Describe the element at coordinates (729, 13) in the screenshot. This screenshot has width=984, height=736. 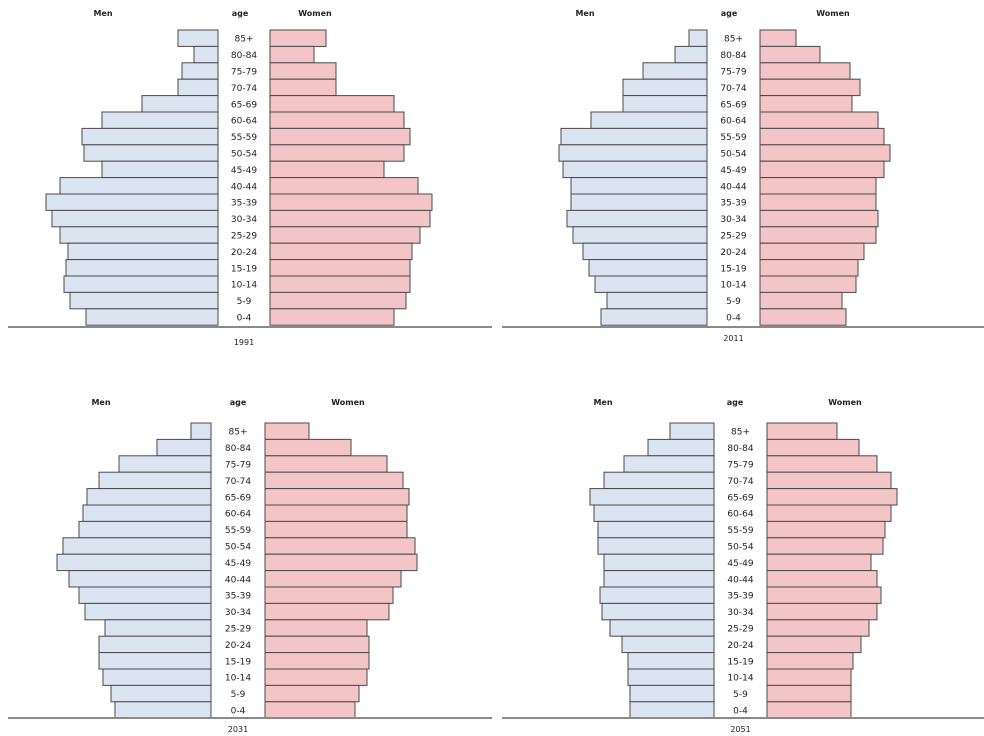
I see `age-header: age` at that location.